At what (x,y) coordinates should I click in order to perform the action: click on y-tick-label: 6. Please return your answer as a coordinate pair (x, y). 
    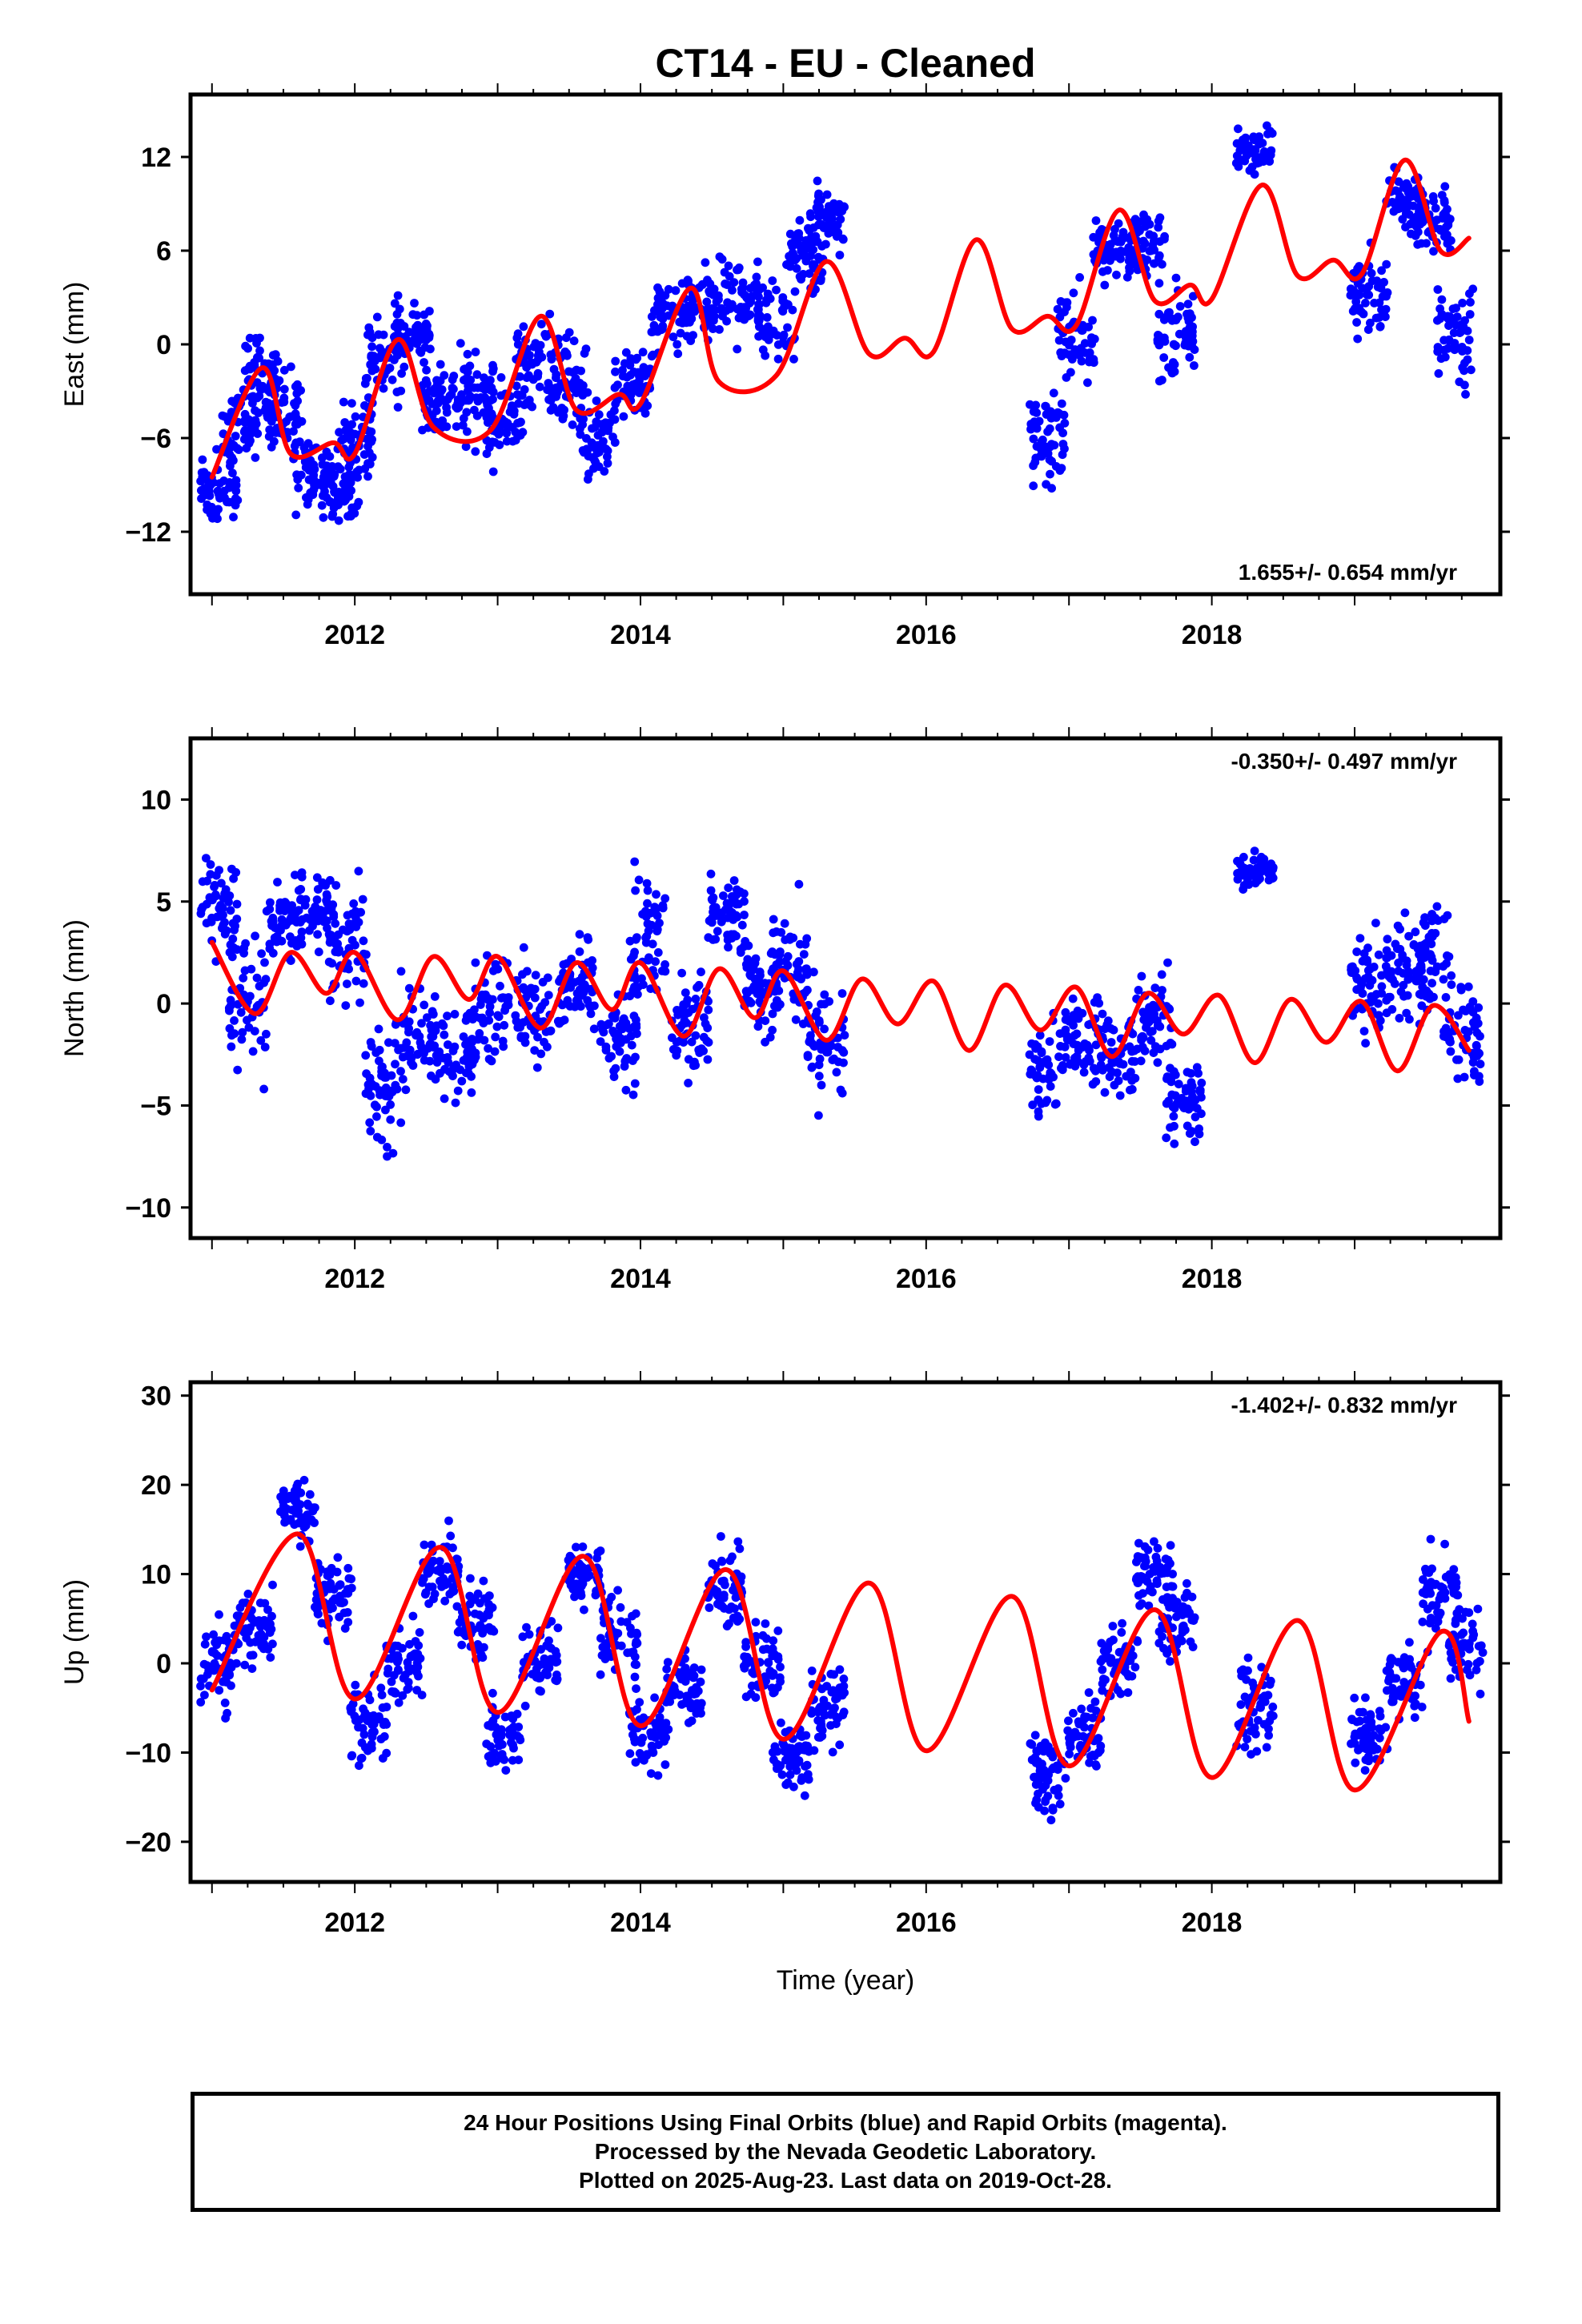
    Looking at the image, I should click on (164, 252).